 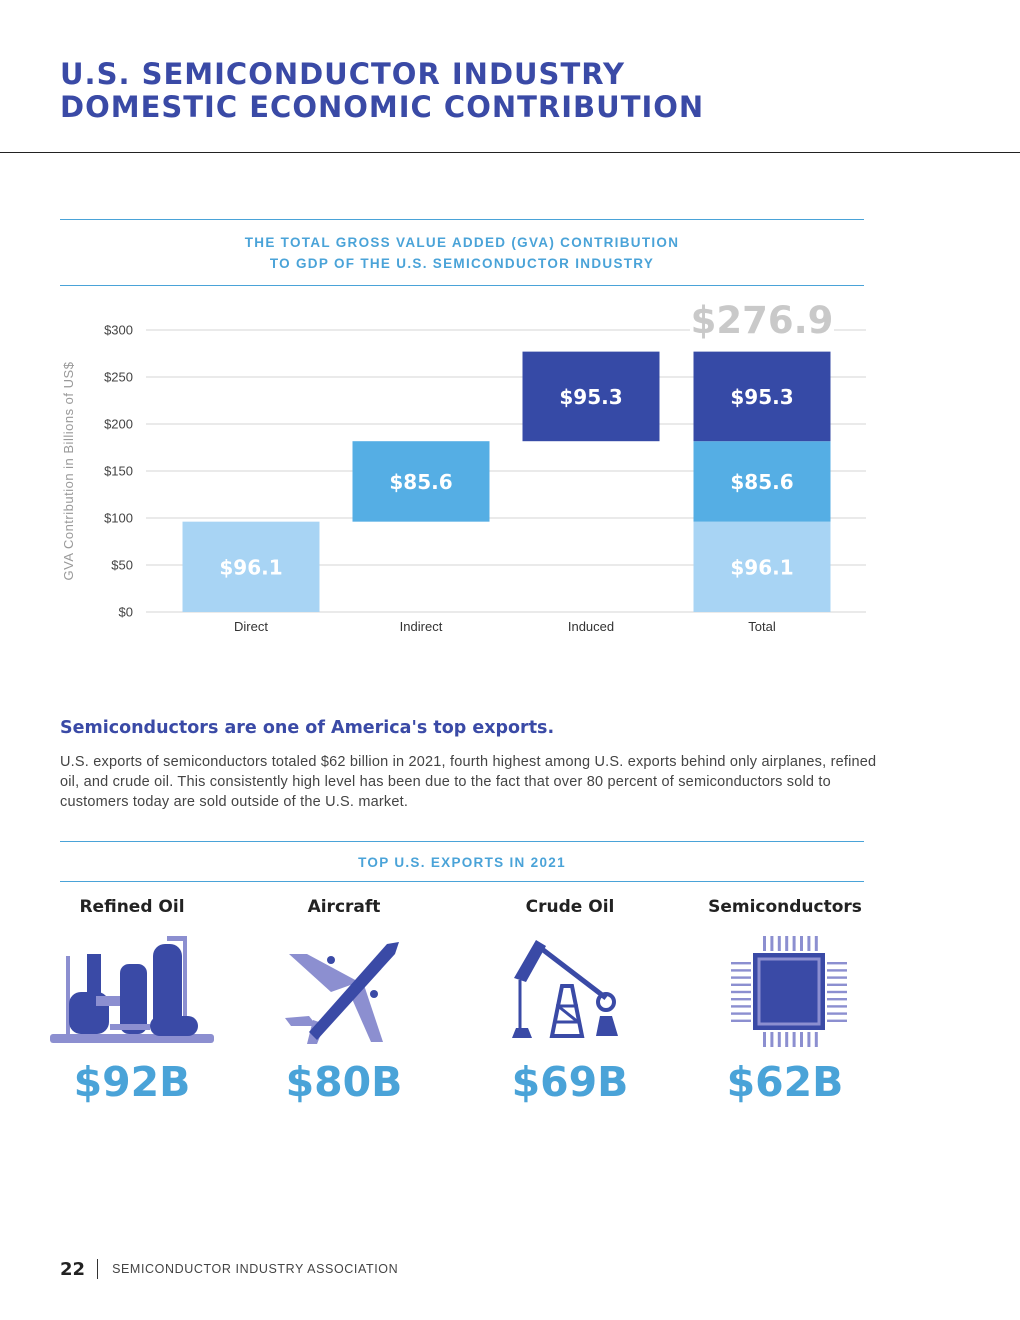 I want to click on x-tick-label: Indirect, so click(x=421, y=626).